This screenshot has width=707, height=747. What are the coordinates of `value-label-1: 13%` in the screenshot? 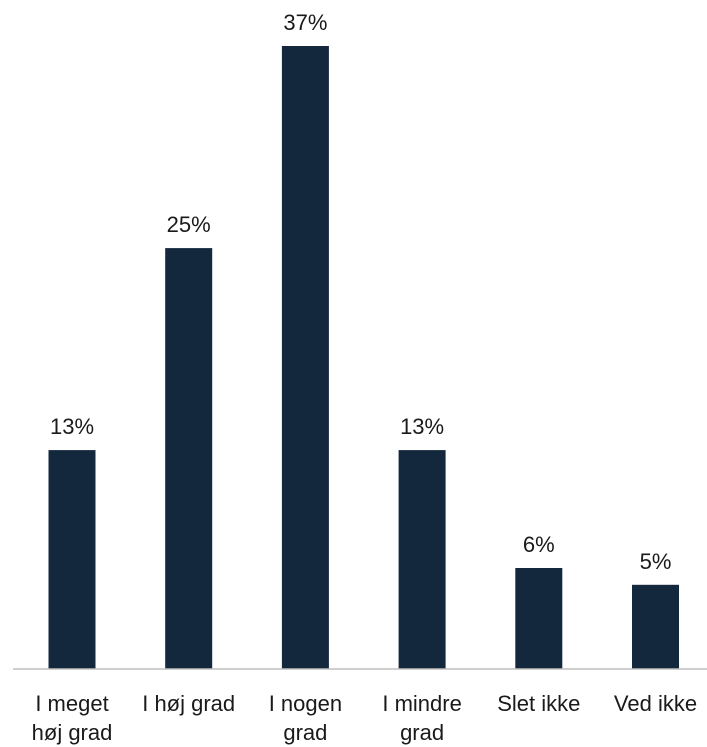 It's located at (72, 426).